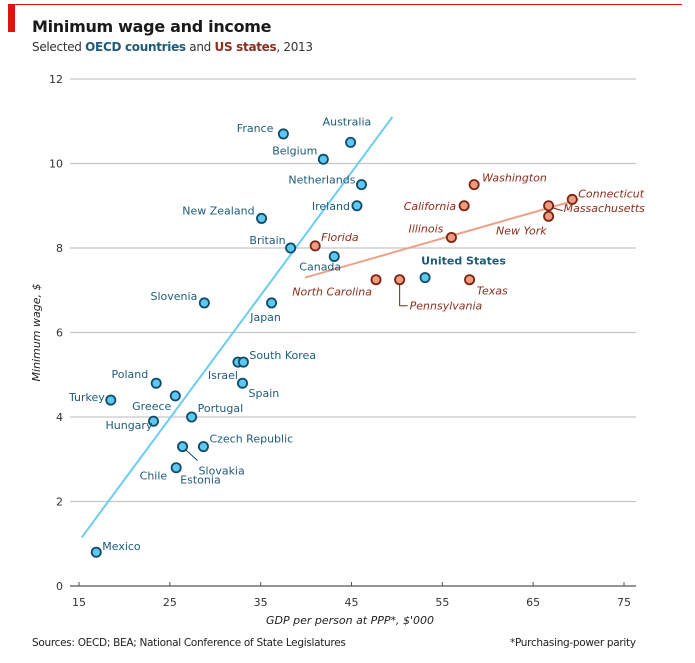 The height and width of the screenshot is (663, 695). What do you see at coordinates (200, 47) in the screenshot?
I see `subtitle-middle: and` at bounding box center [200, 47].